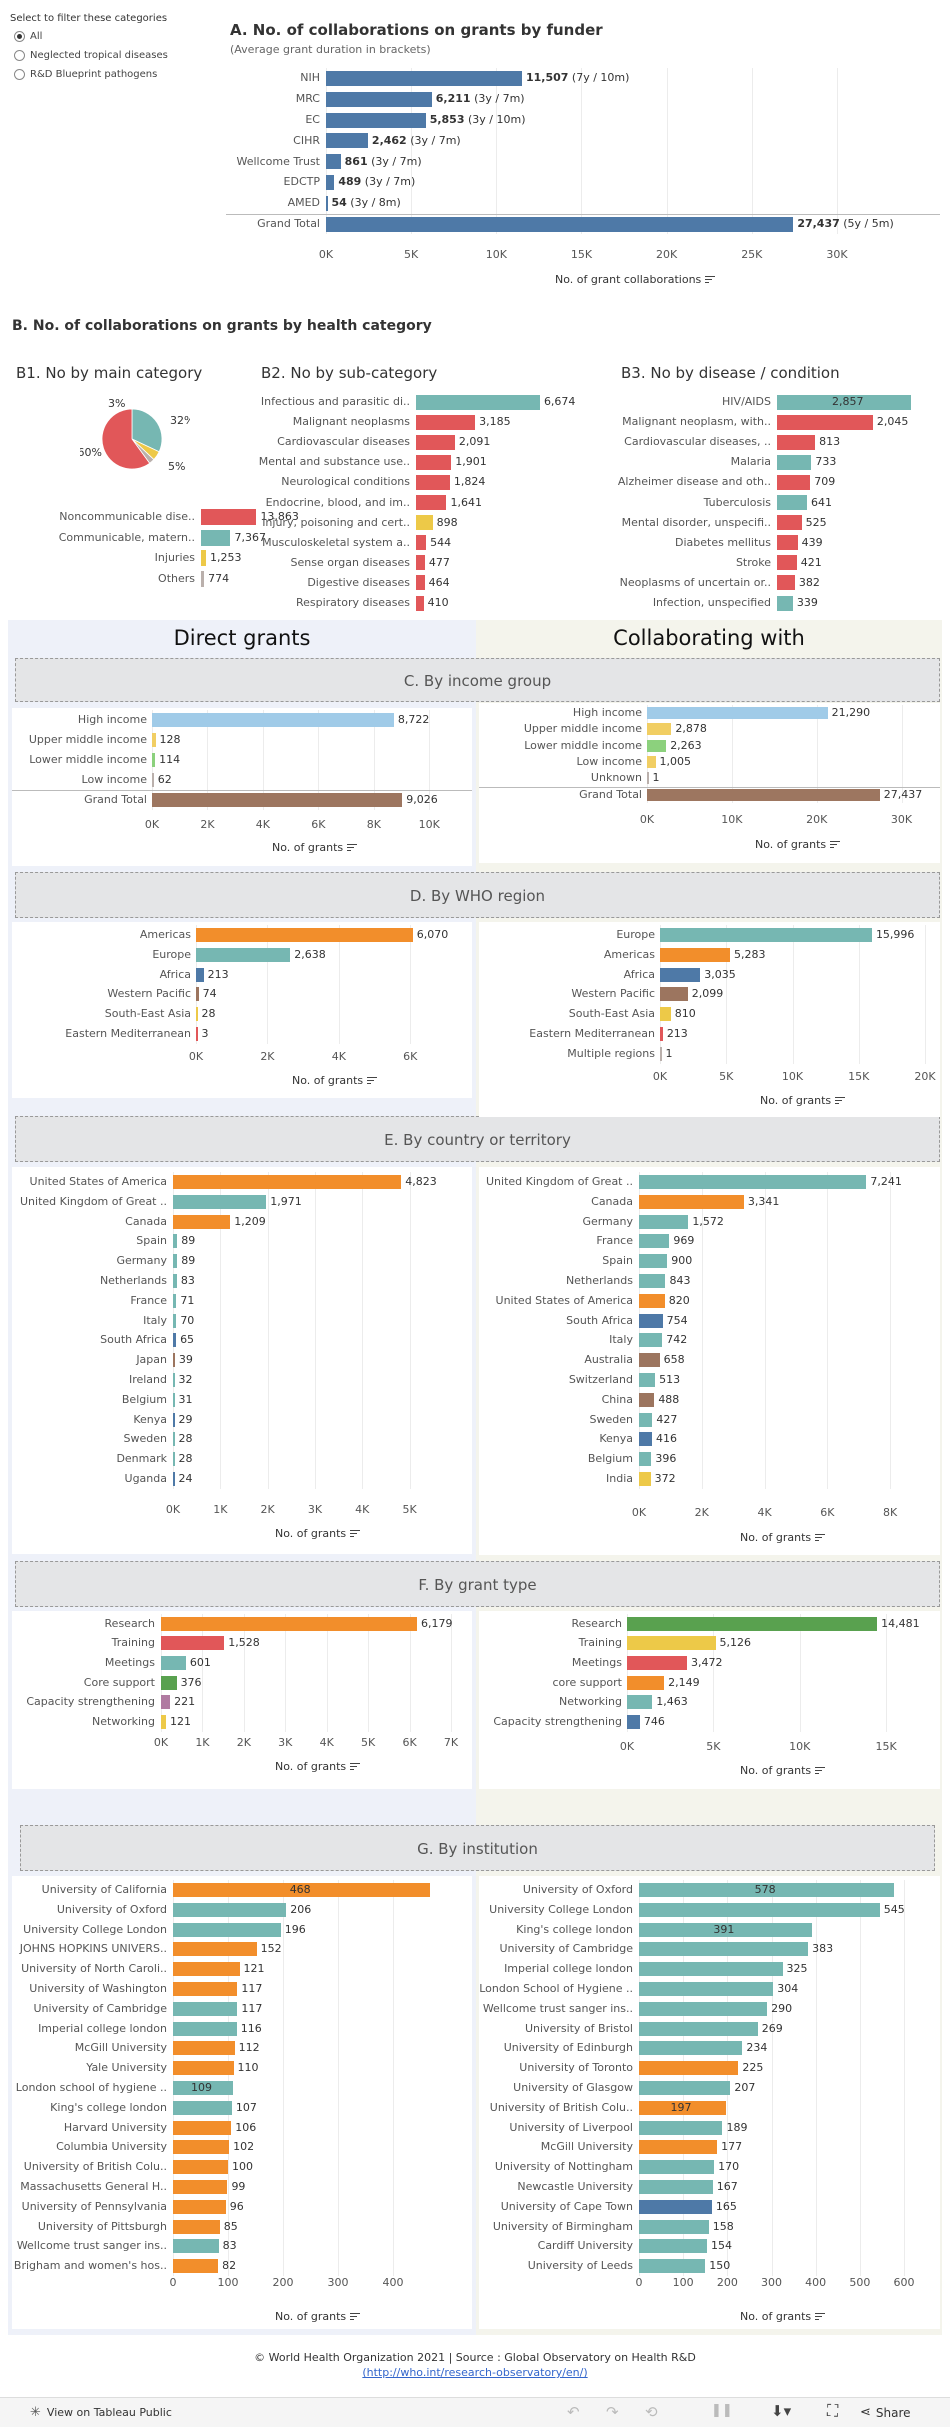 The image size is (950, 2427). I want to click on C-right-value-label: 27,437, so click(903, 794).